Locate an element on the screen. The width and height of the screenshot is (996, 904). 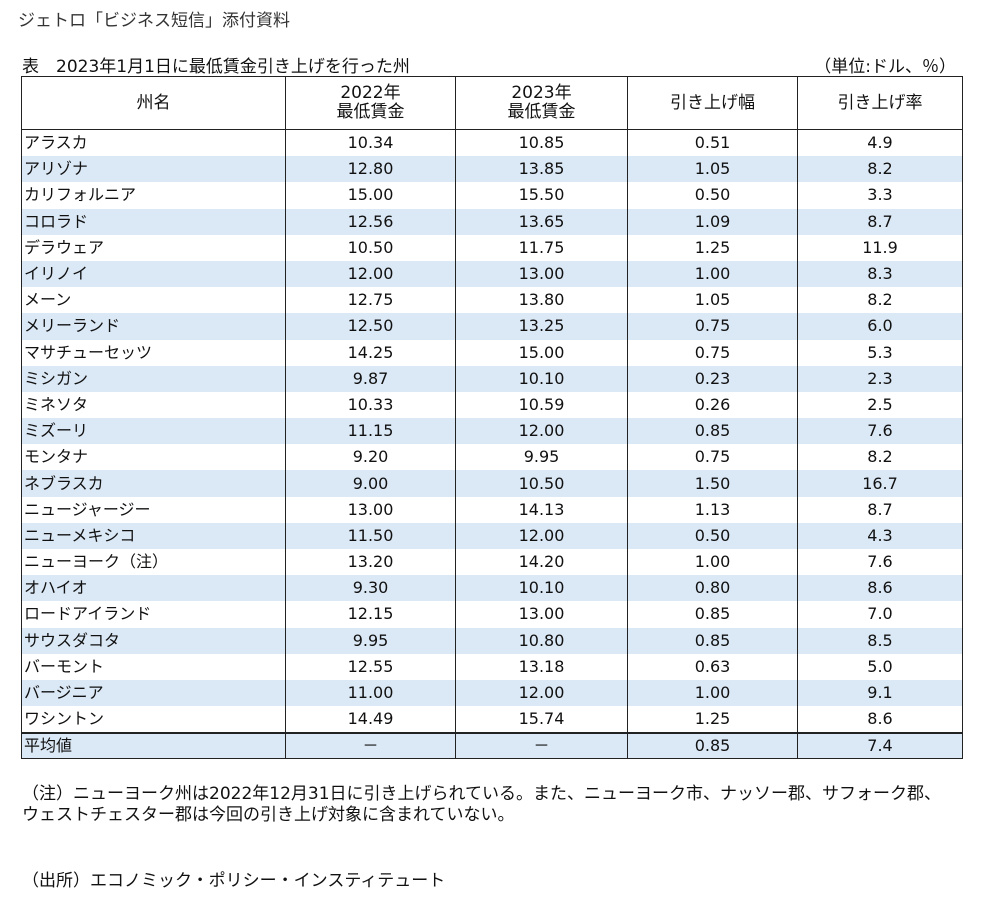
increase-rate: 3.3 is located at coordinates (880, 195).